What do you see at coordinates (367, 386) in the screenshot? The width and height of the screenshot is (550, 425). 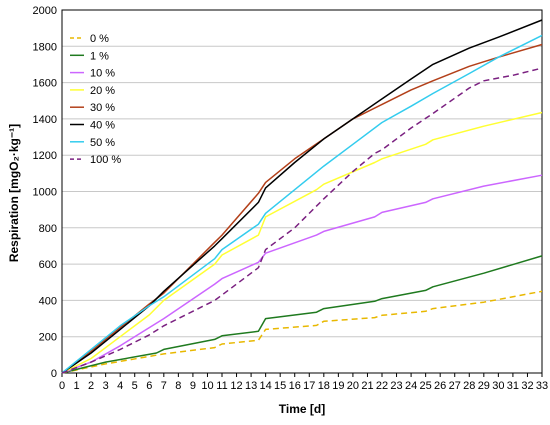 I see `x-tick-label-21: 21` at bounding box center [367, 386].